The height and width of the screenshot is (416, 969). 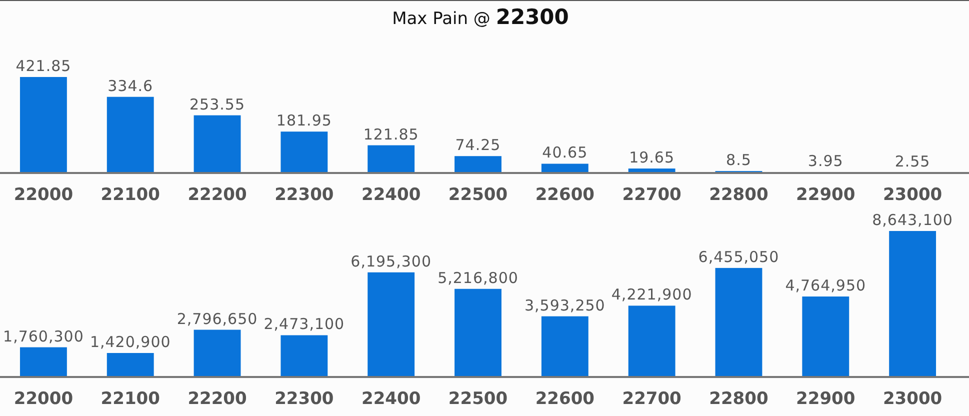 What do you see at coordinates (217, 319) in the screenshot?
I see `data-label: 2,796,650` at bounding box center [217, 319].